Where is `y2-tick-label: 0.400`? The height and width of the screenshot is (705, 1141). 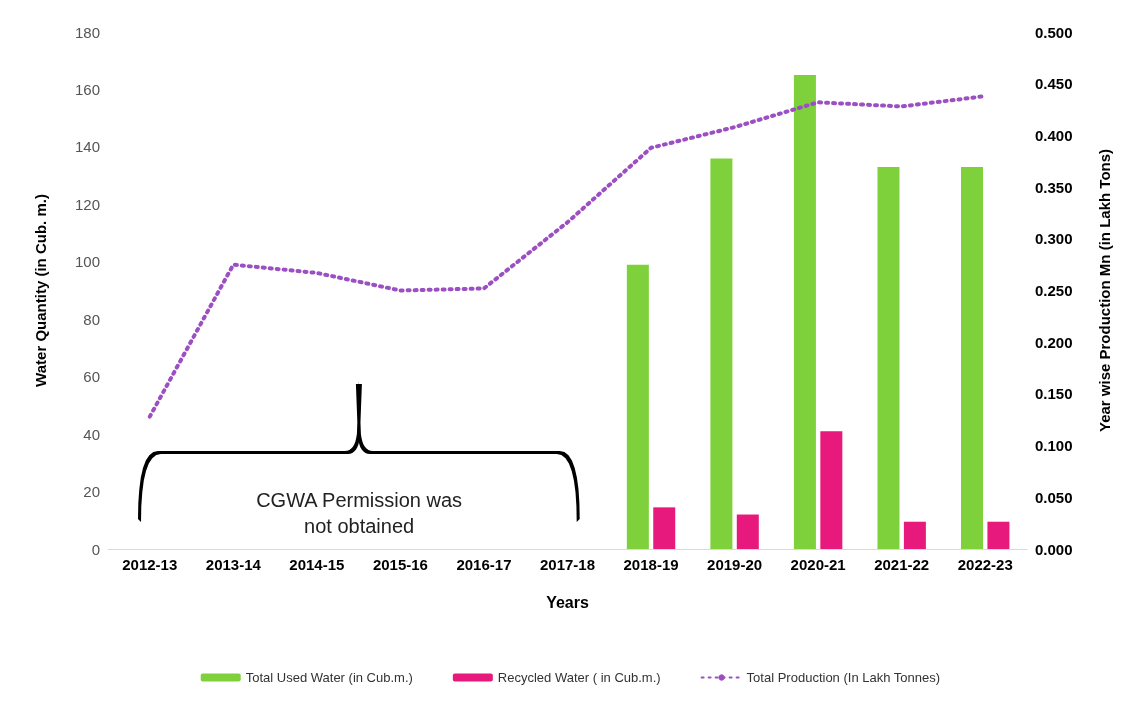 y2-tick-label: 0.400 is located at coordinates (1054, 135).